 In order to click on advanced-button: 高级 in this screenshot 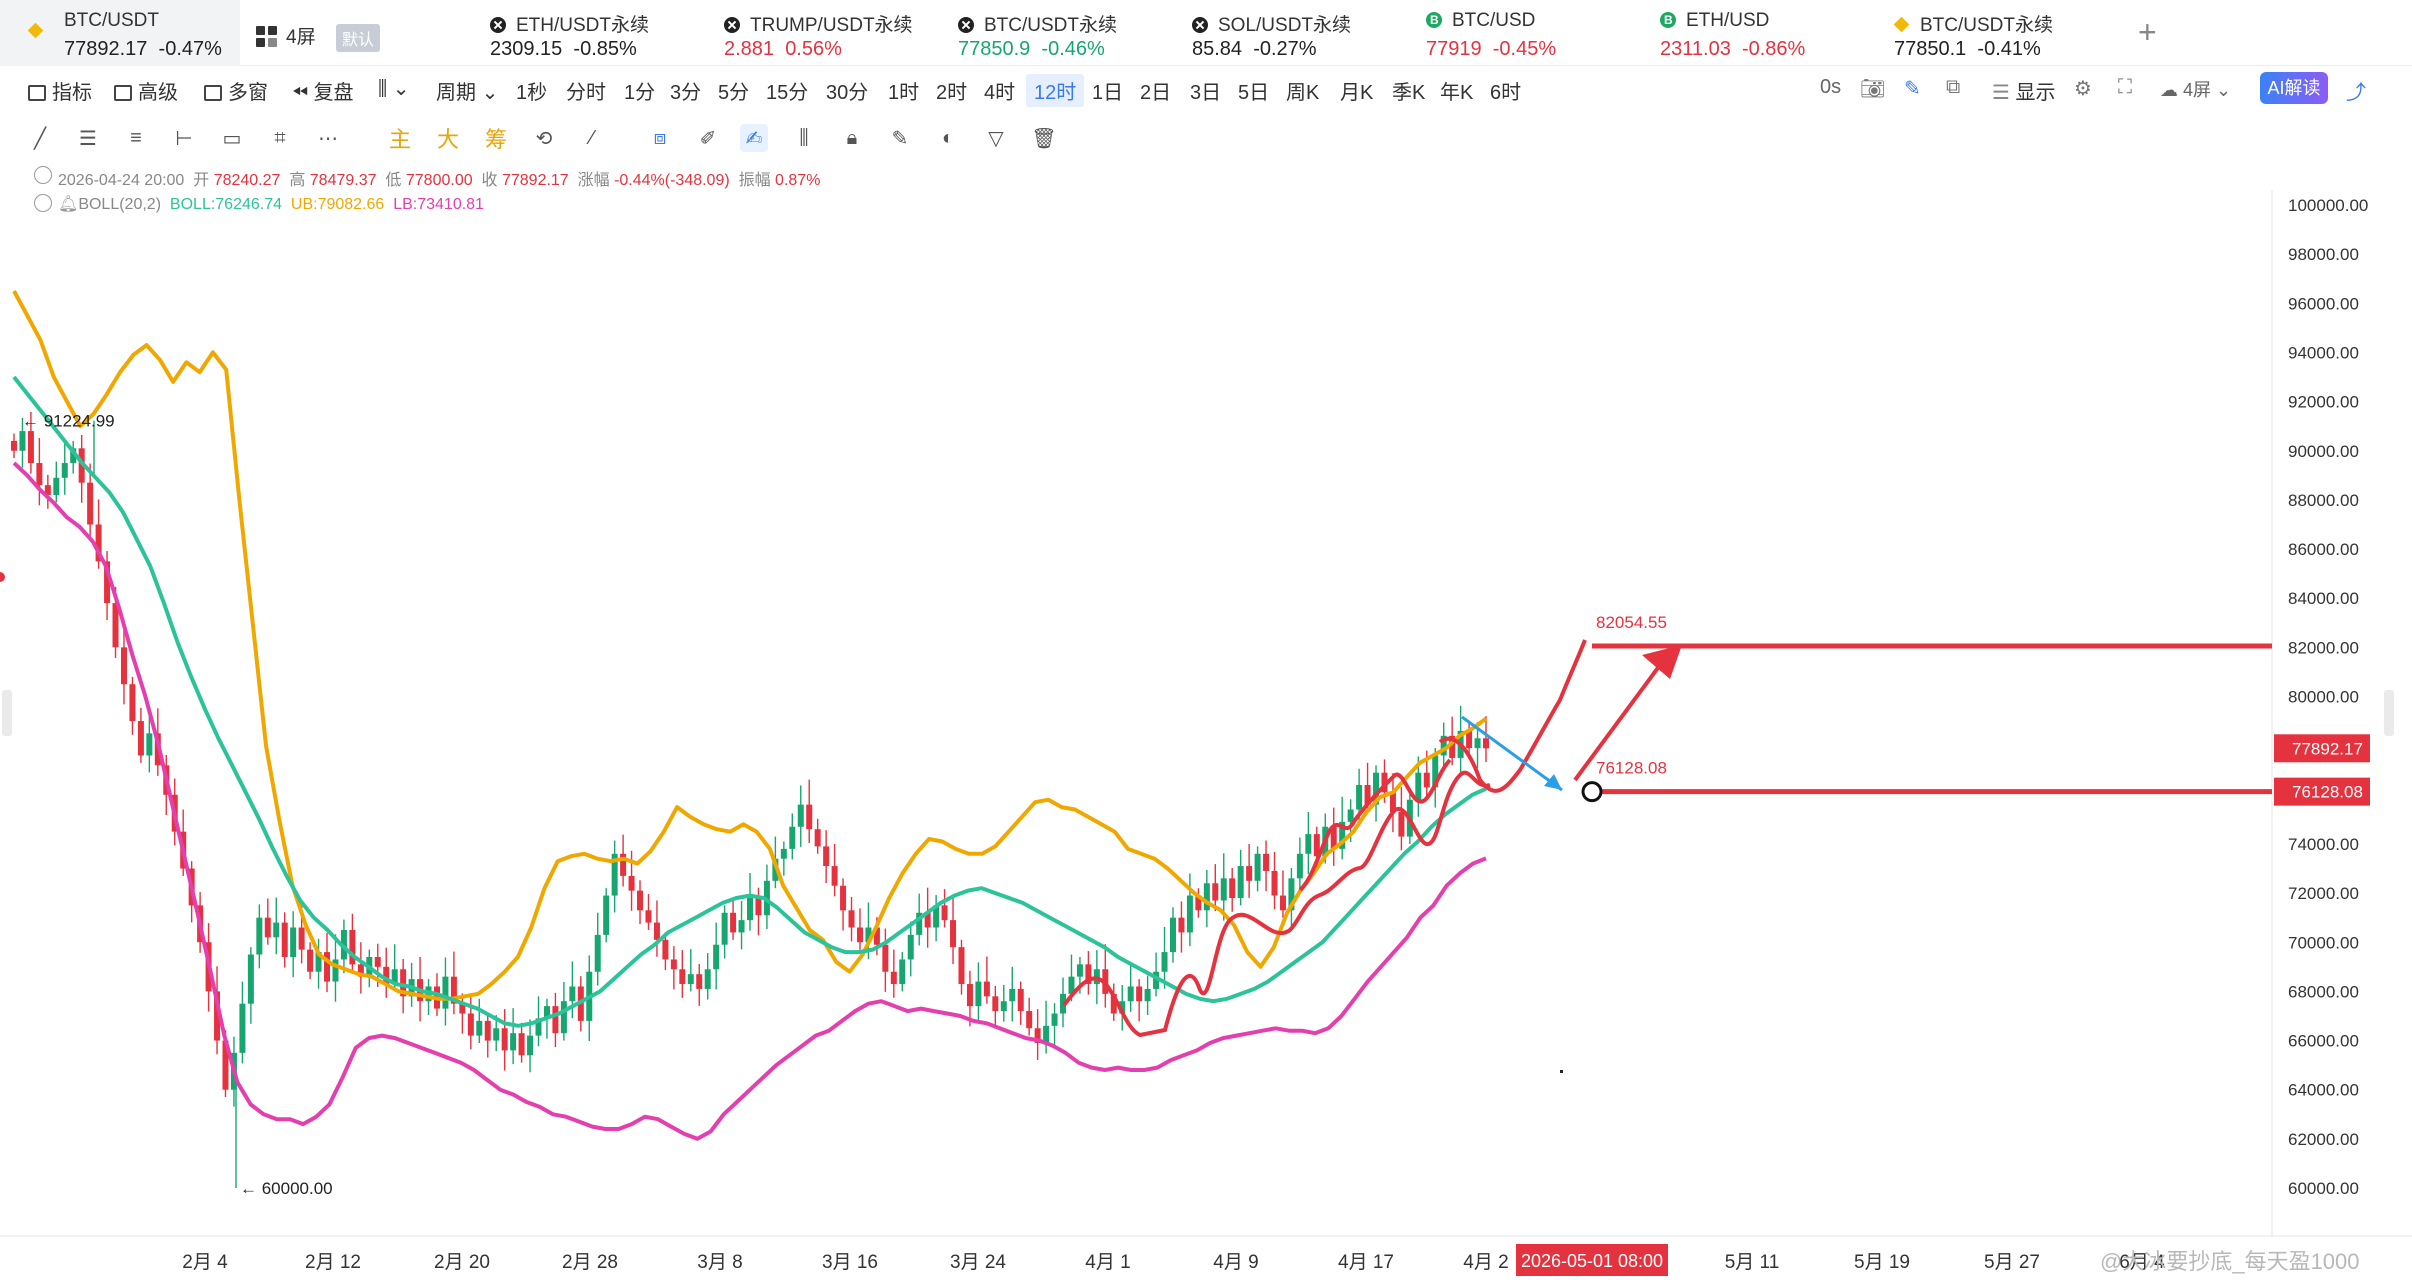, I will do `click(146, 90)`.